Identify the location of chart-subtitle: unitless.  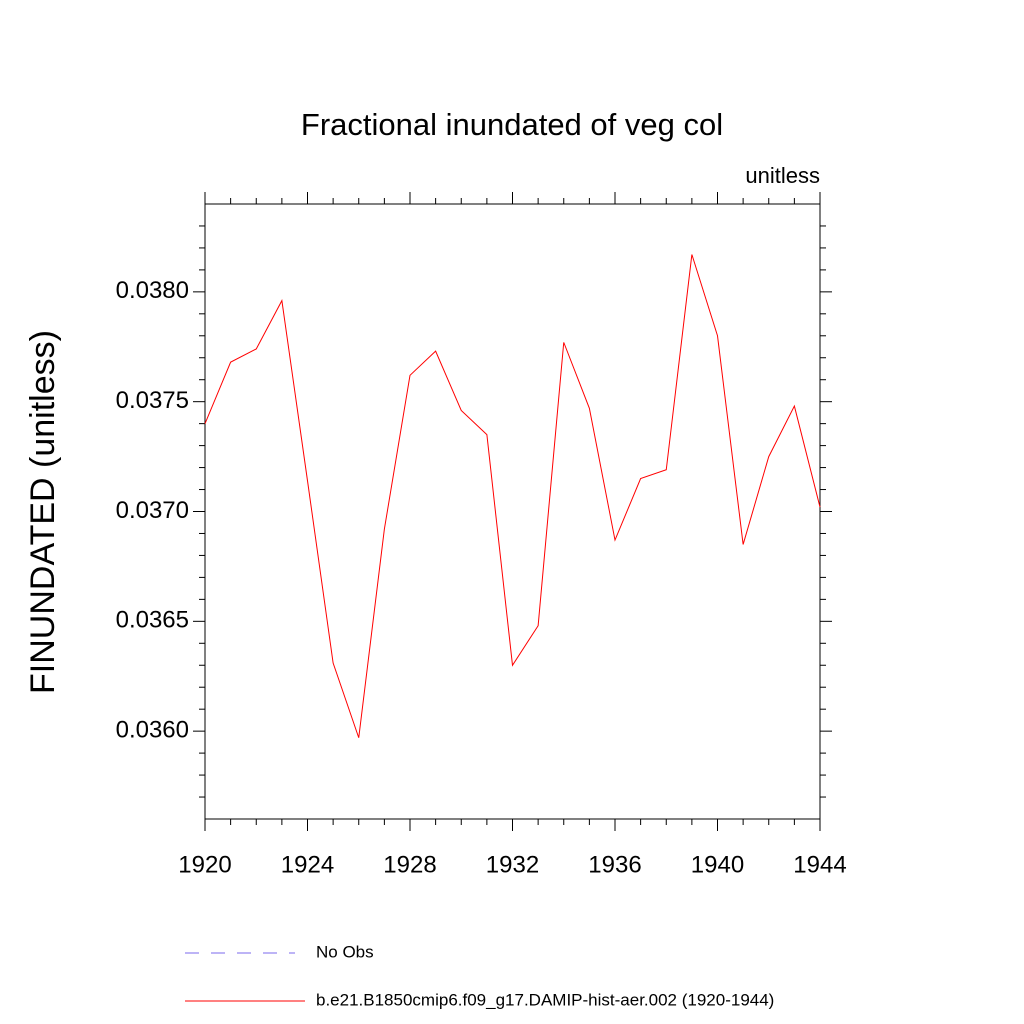
(782, 175).